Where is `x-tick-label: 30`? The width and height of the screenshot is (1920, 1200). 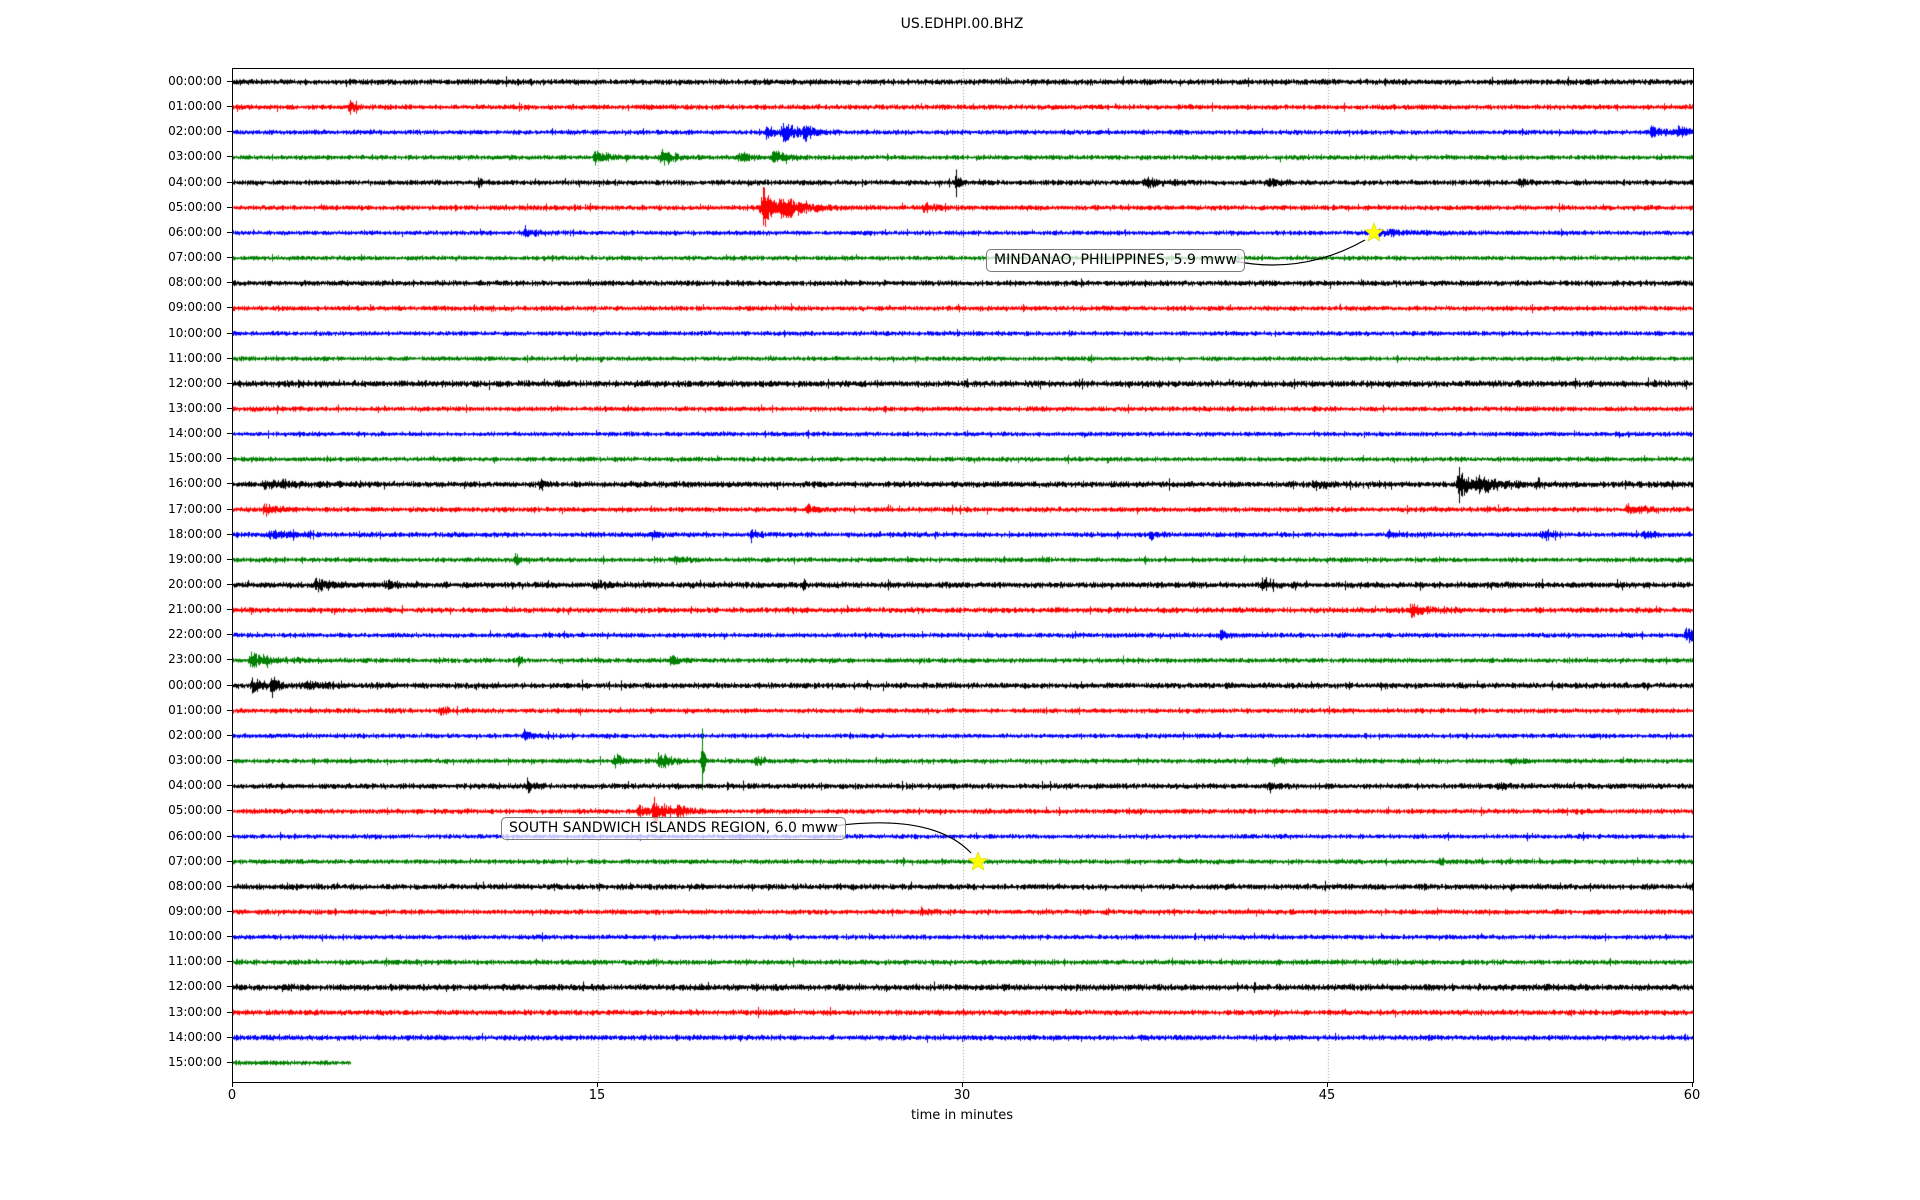 x-tick-label: 30 is located at coordinates (962, 1095).